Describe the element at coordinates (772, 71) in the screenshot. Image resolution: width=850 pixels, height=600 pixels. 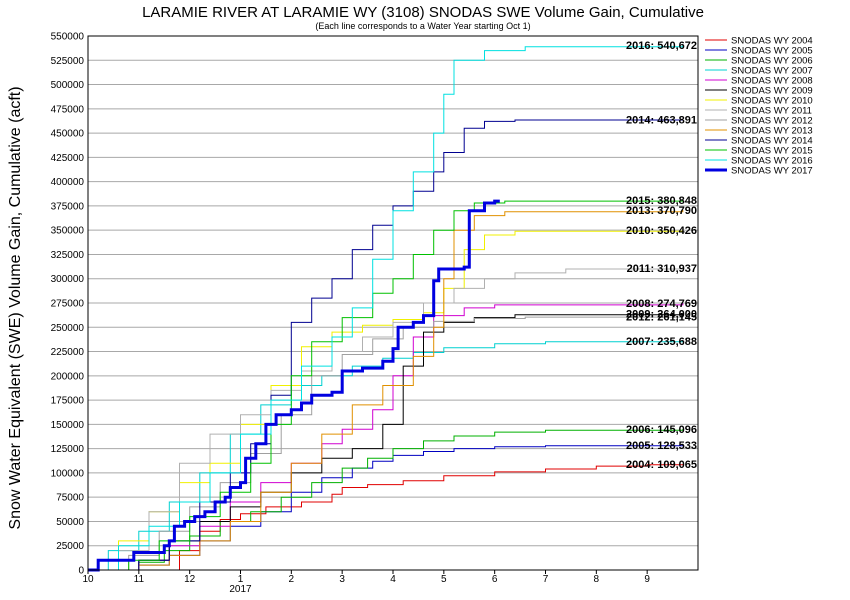
I see `legend-entry-label: SNODAS WY 2007` at that location.